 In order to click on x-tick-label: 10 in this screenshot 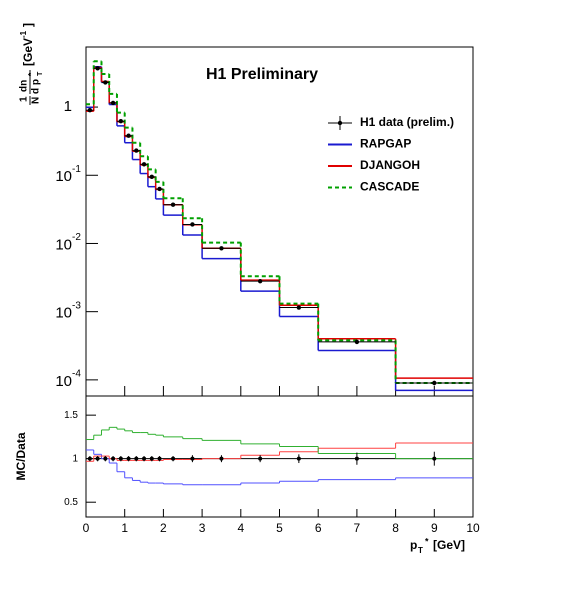, I will do `click(473, 528)`.